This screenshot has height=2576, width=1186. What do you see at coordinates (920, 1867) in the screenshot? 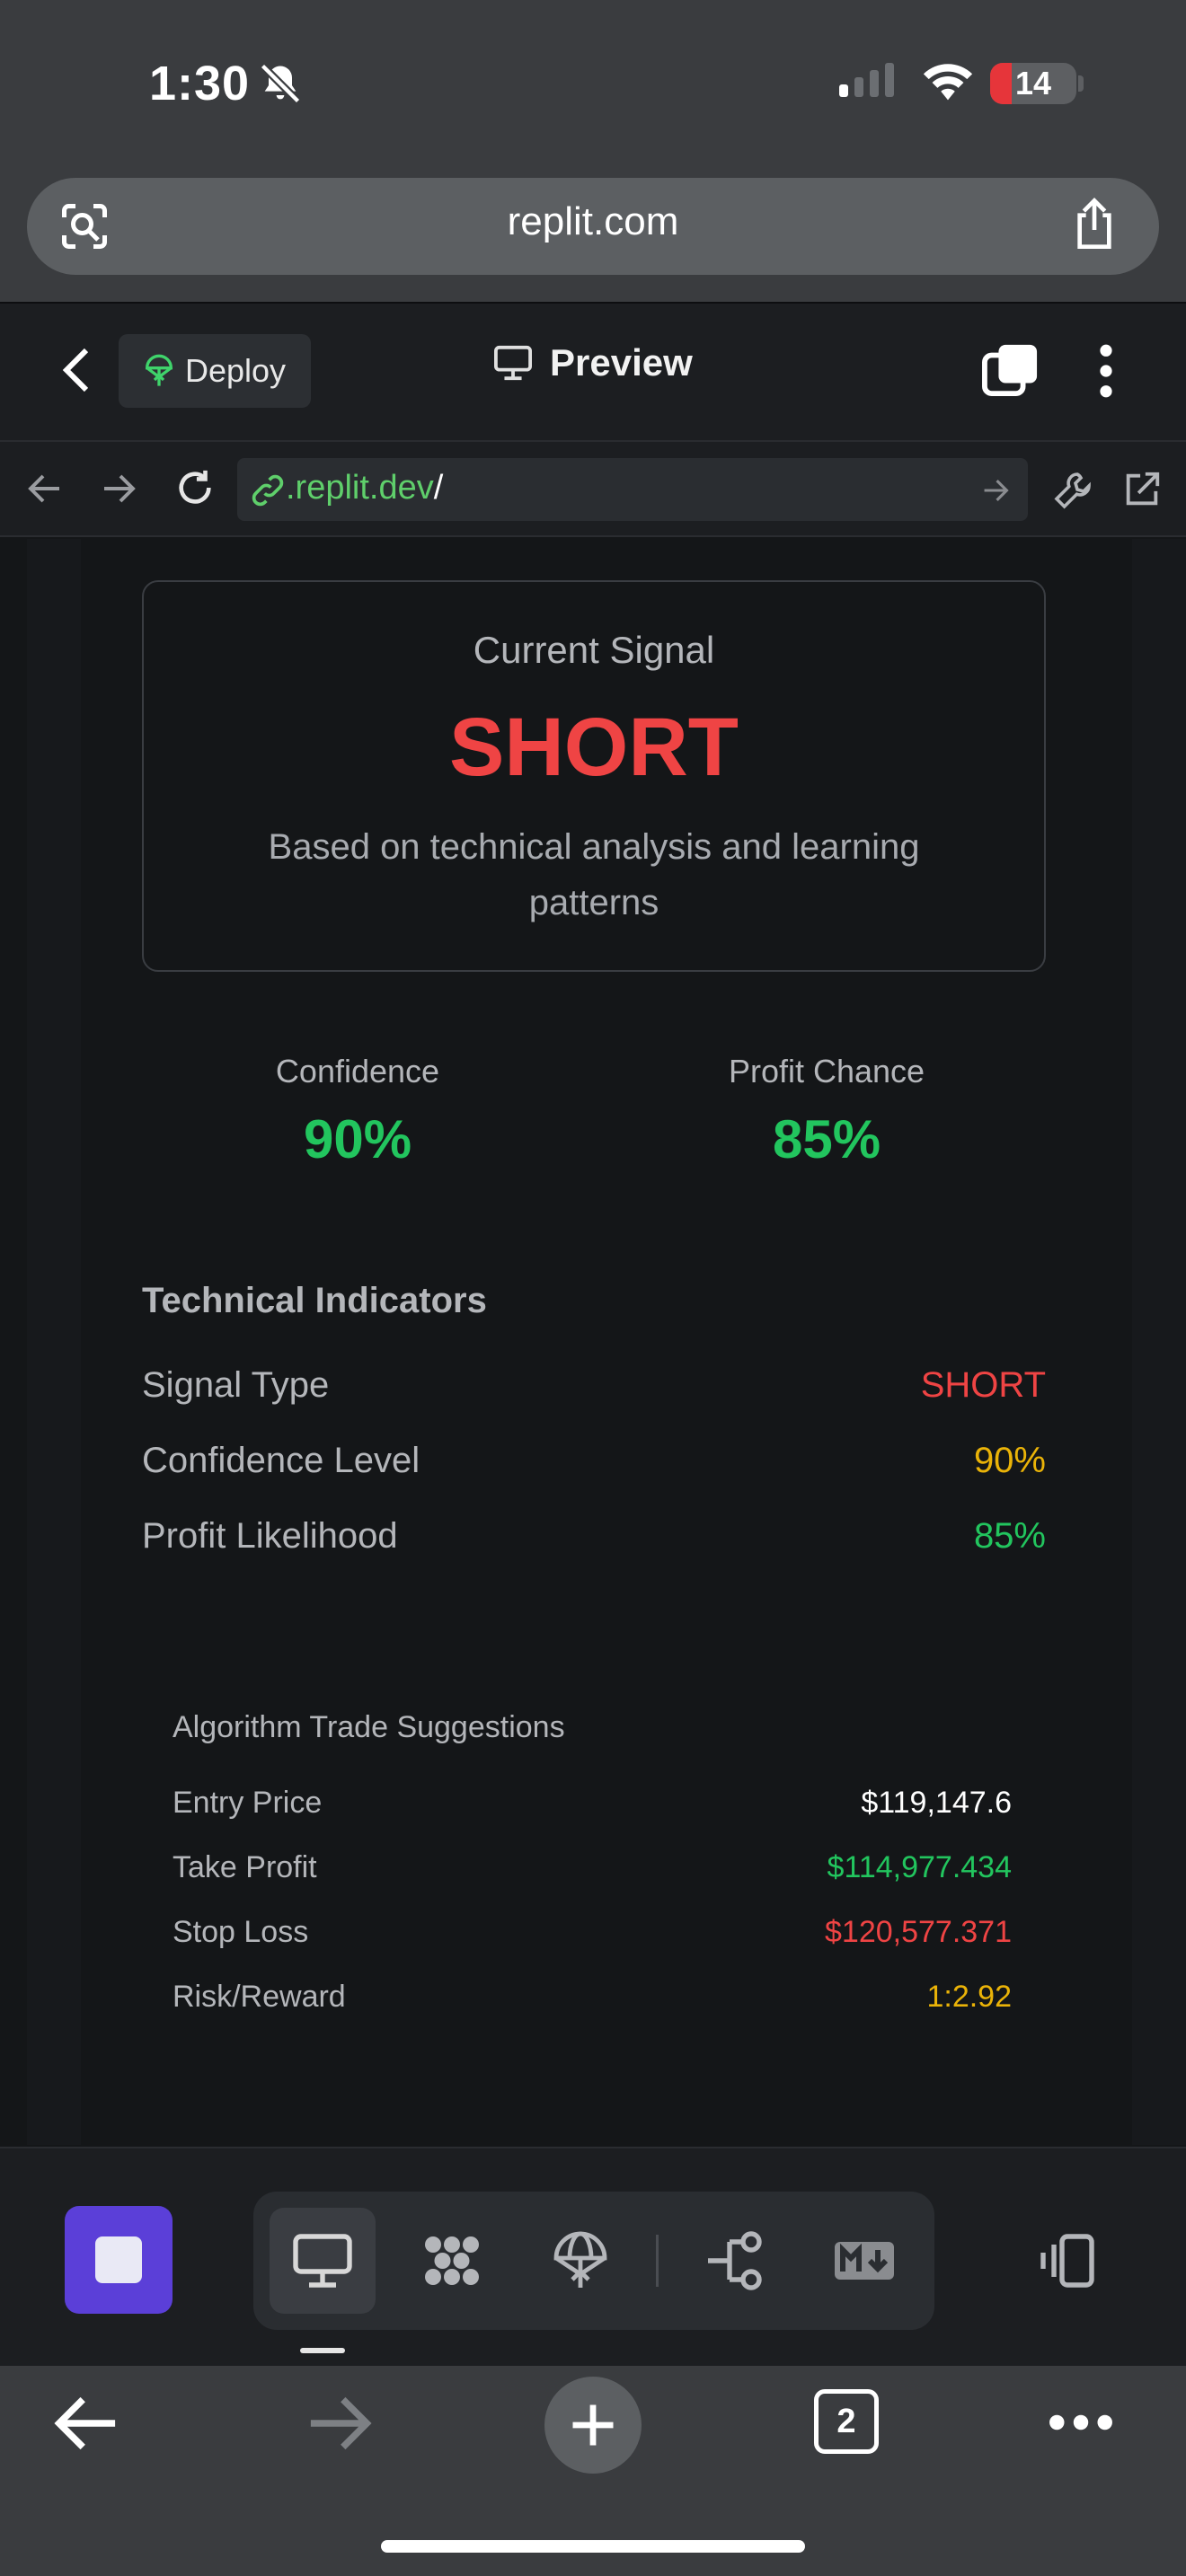
I see `trade-value: $114,977.434` at bounding box center [920, 1867].